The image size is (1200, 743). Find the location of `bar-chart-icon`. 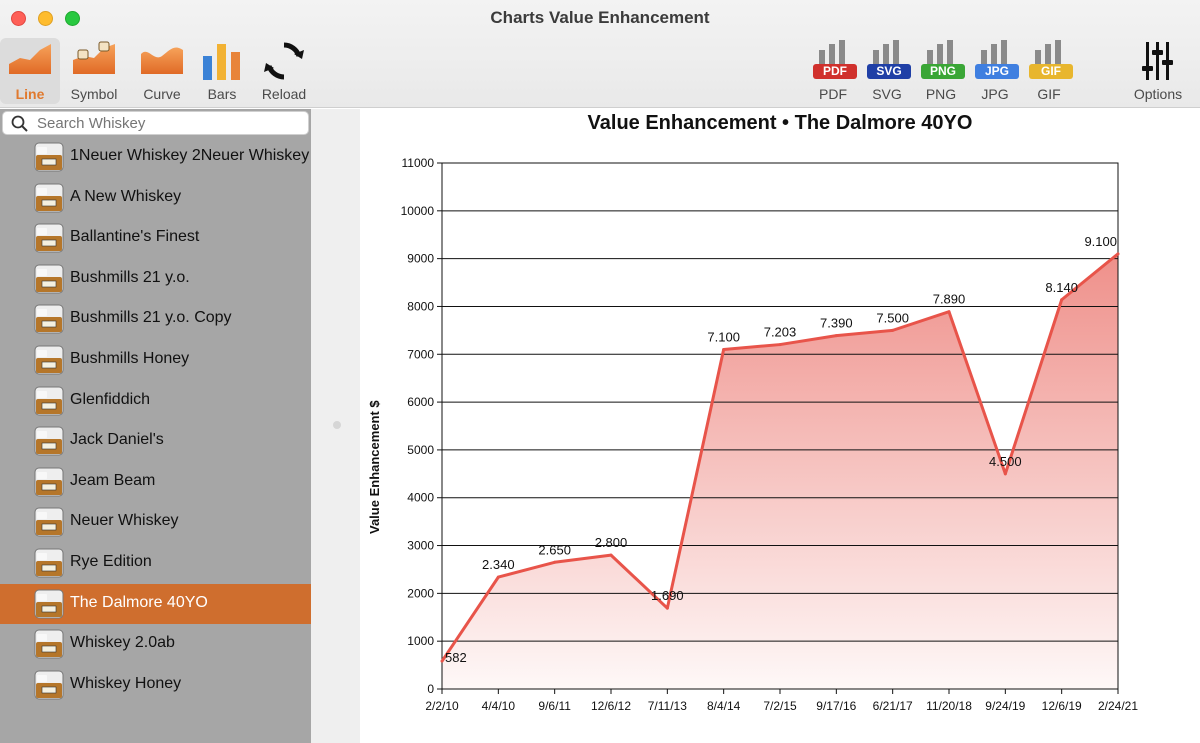

bar-chart-icon is located at coordinates (221, 62).